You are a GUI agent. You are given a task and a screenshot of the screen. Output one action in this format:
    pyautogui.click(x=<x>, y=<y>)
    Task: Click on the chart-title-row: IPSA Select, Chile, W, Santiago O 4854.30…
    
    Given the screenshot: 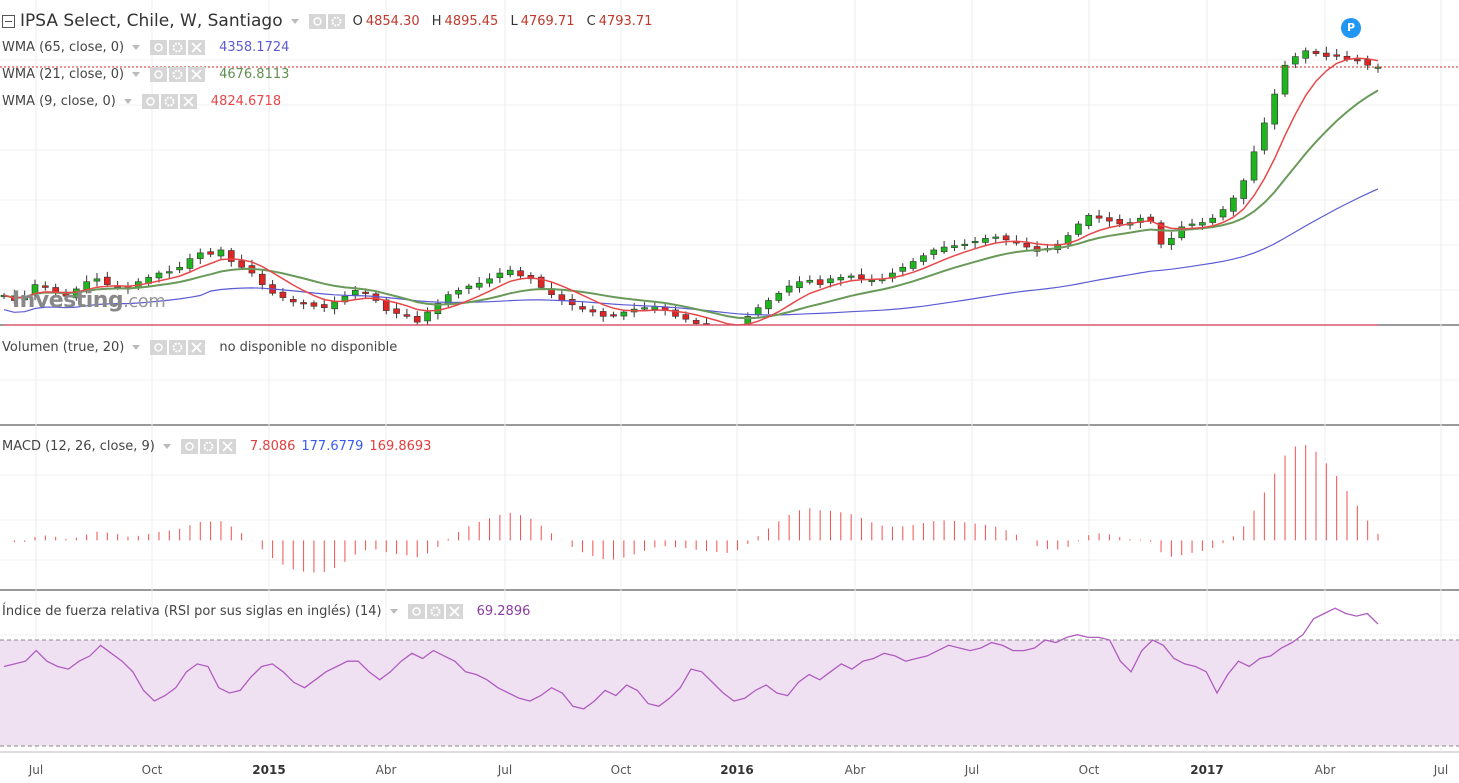 What is the action you would take?
    pyautogui.click(x=331, y=21)
    